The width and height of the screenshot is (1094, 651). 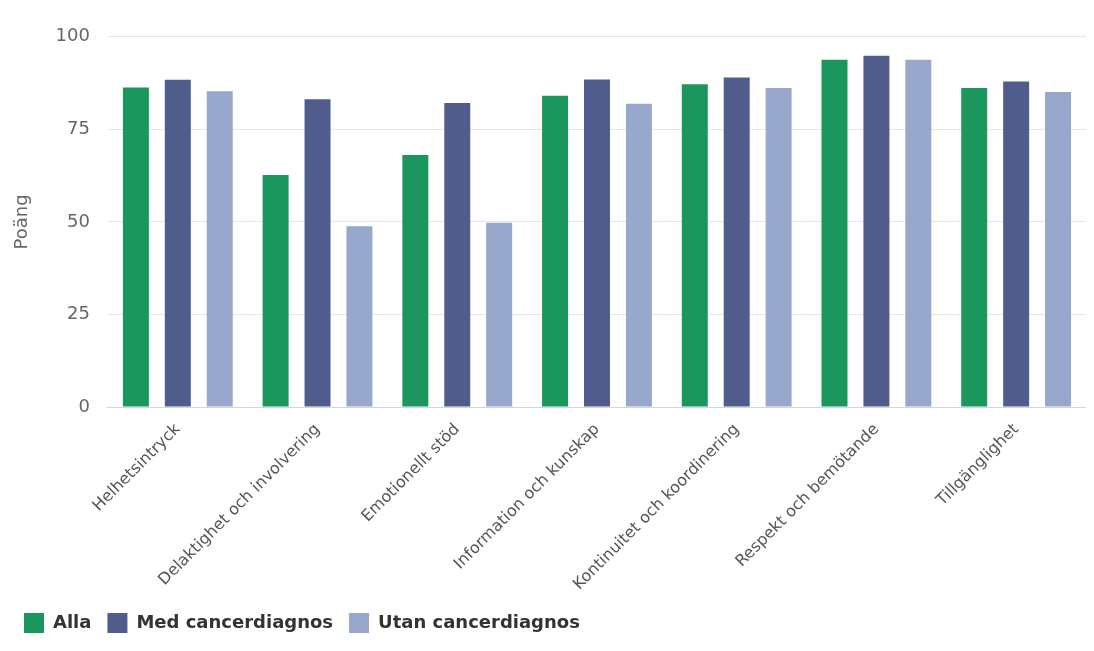 I want to click on y-tick-label: 50, so click(x=78, y=220).